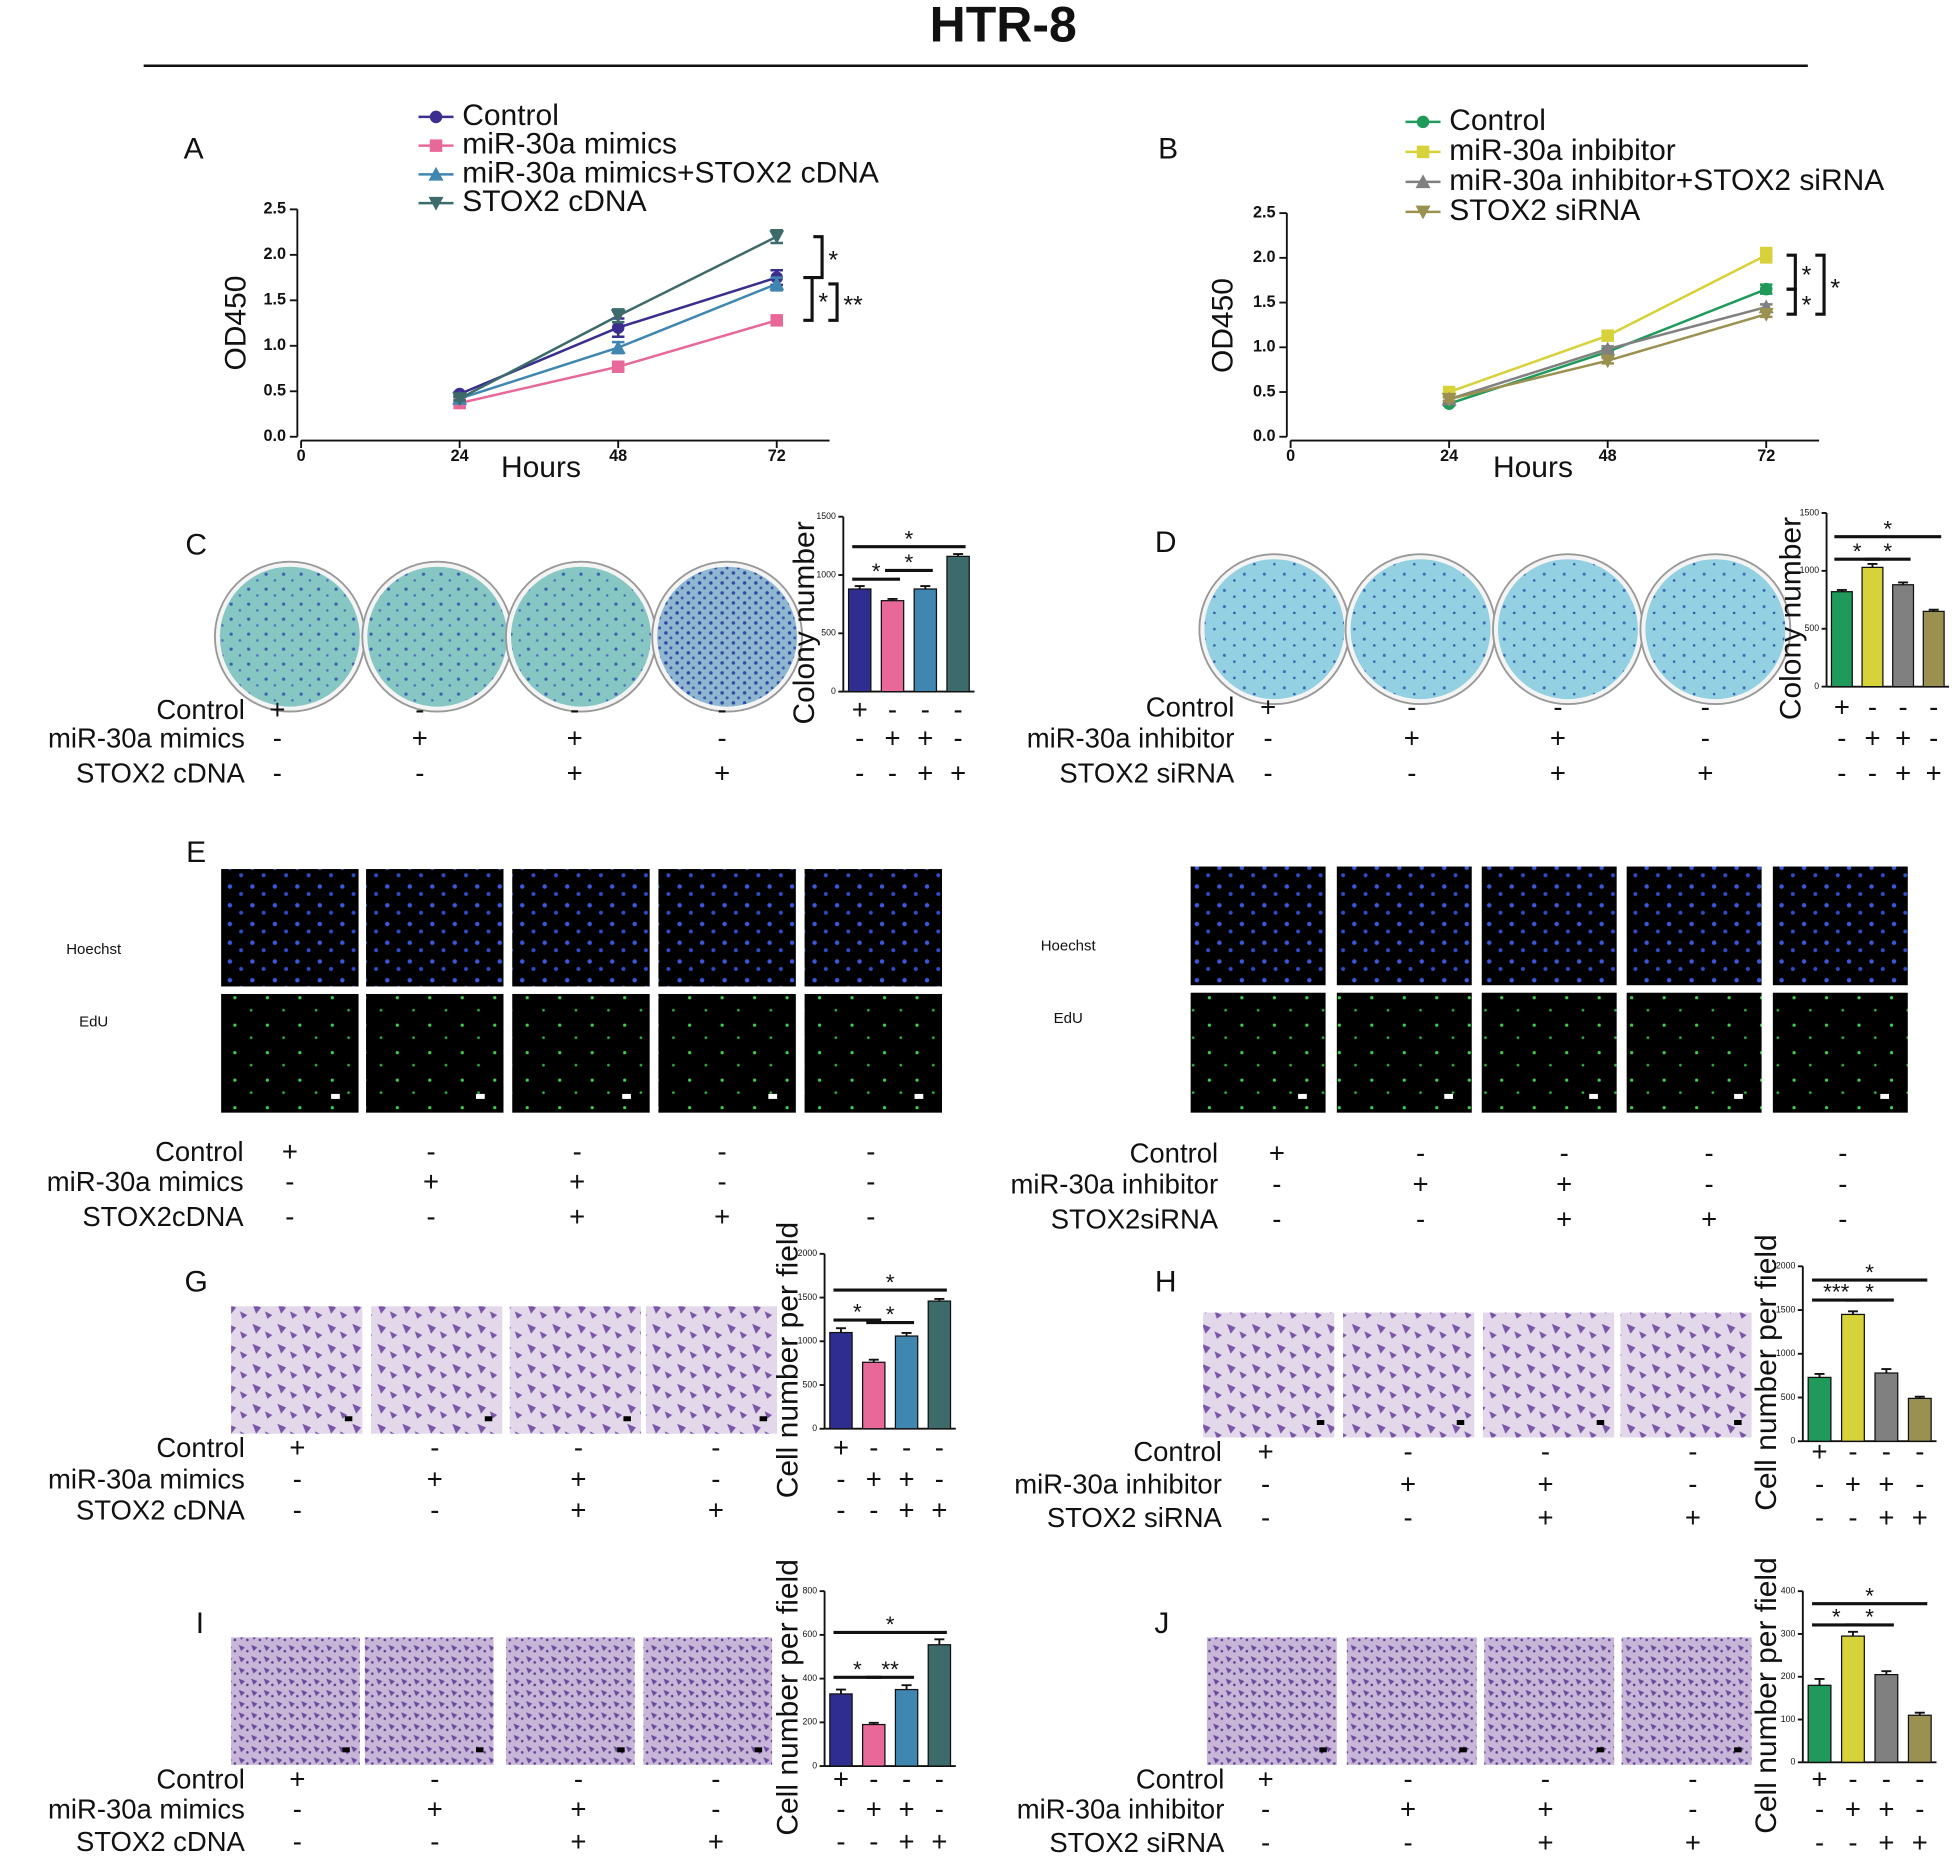 This screenshot has width=1959, height=1868. Describe the element at coordinates (810, 1678) in the screenshot. I see `y-tick-label: 400` at that location.